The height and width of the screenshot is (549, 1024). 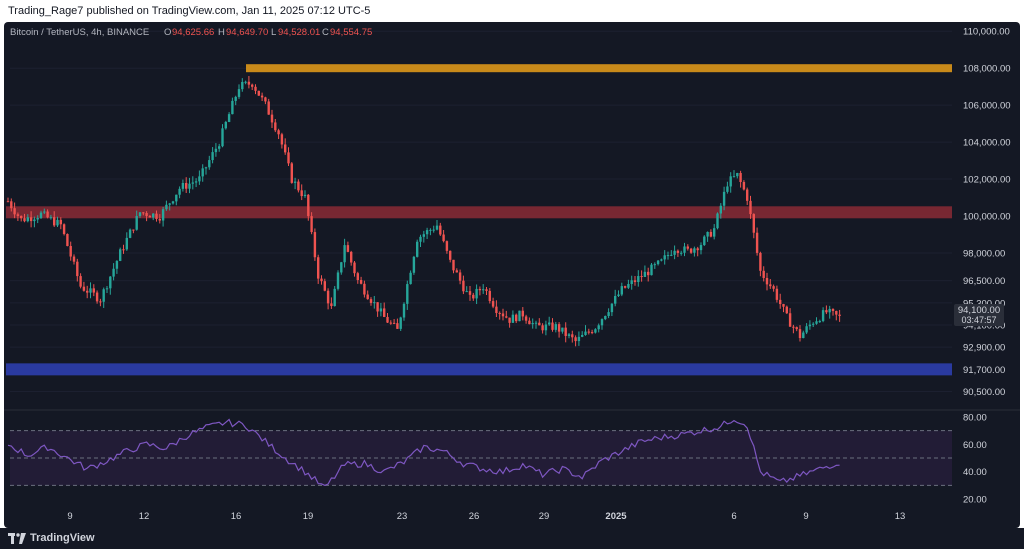 I want to click on legend-symbol: Bitcoin / TetherUS, 4h, BINANCE, so click(x=79, y=32).